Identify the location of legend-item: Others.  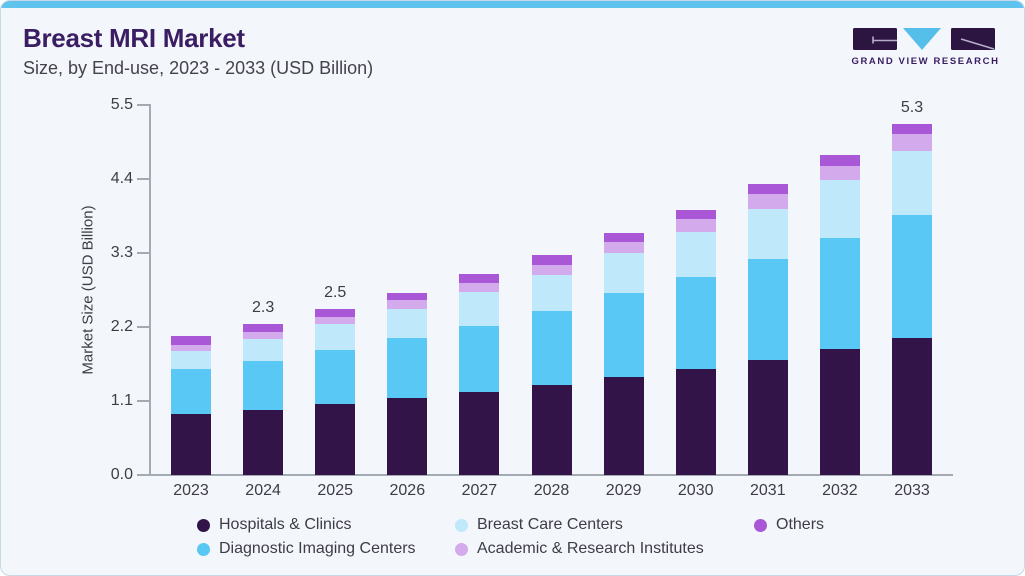
(789, 525).